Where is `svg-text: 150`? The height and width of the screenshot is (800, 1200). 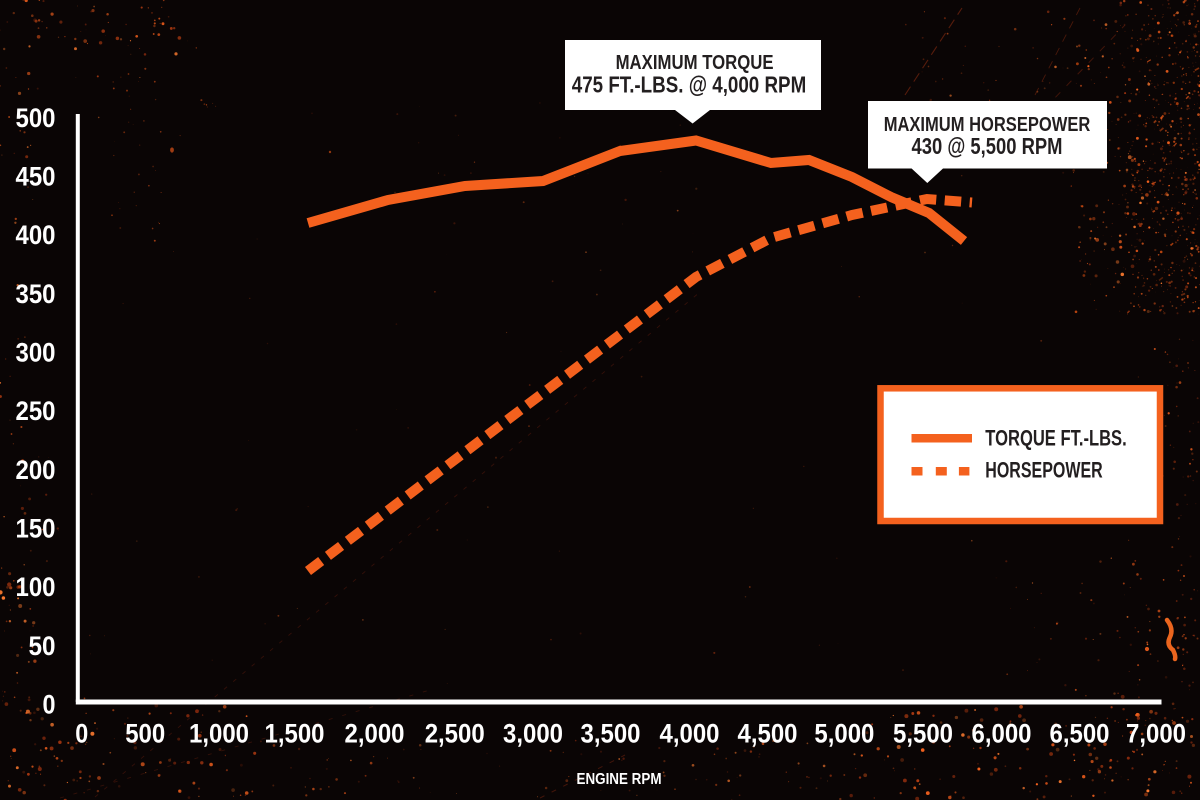
svg-text: 150 is located at coordinates (36, 528).